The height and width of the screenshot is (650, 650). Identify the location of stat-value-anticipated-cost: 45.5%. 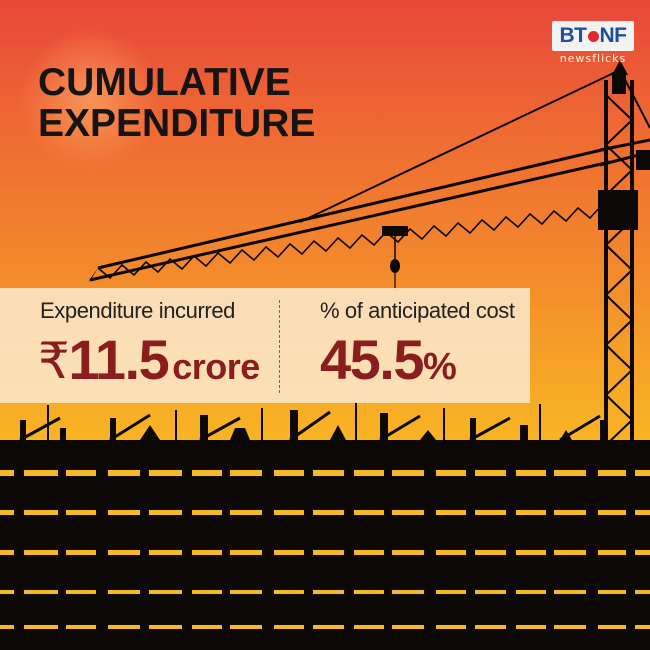
(388, 360).